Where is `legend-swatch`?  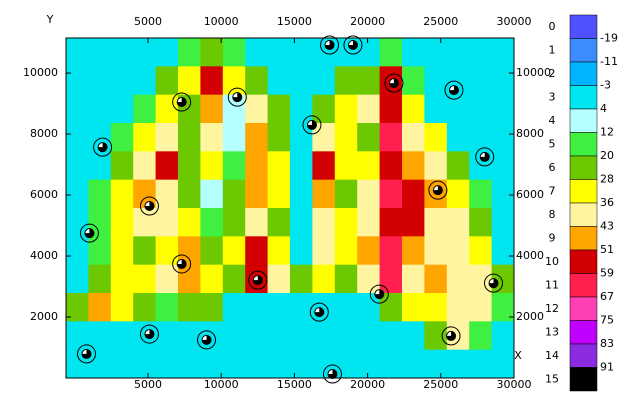
legend-swatch is located at coordinates (583, 285).